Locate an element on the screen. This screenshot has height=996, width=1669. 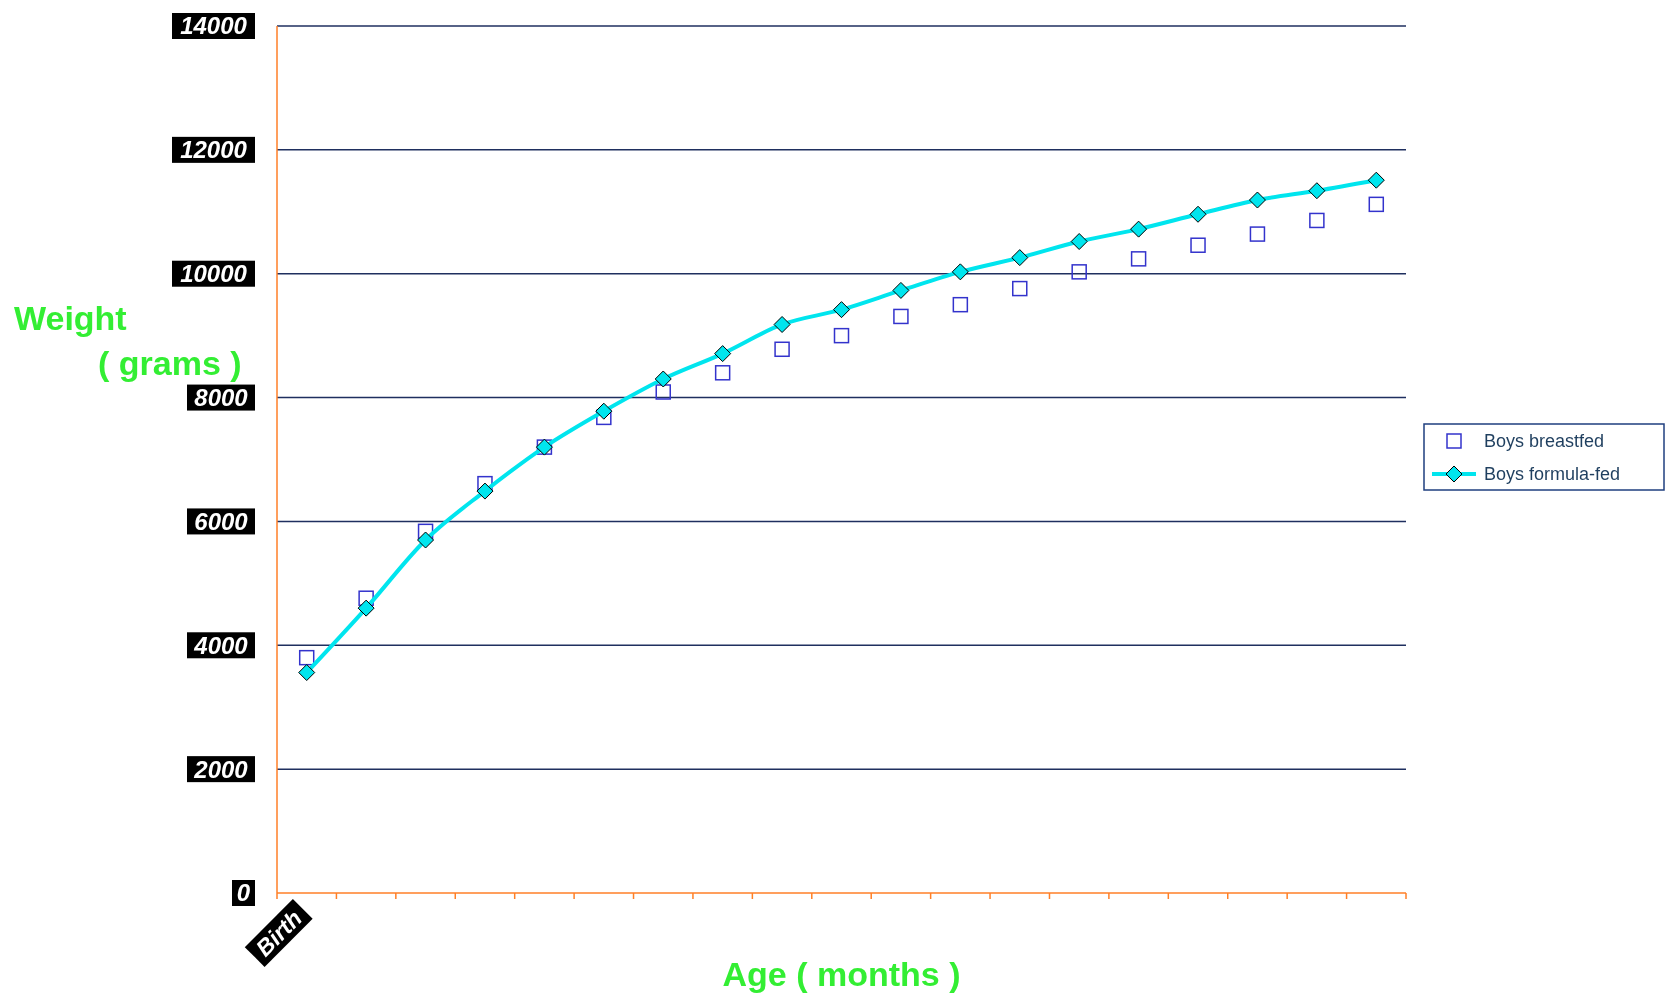
y-tick-label: 6000 is located at coordinates (221, 521).